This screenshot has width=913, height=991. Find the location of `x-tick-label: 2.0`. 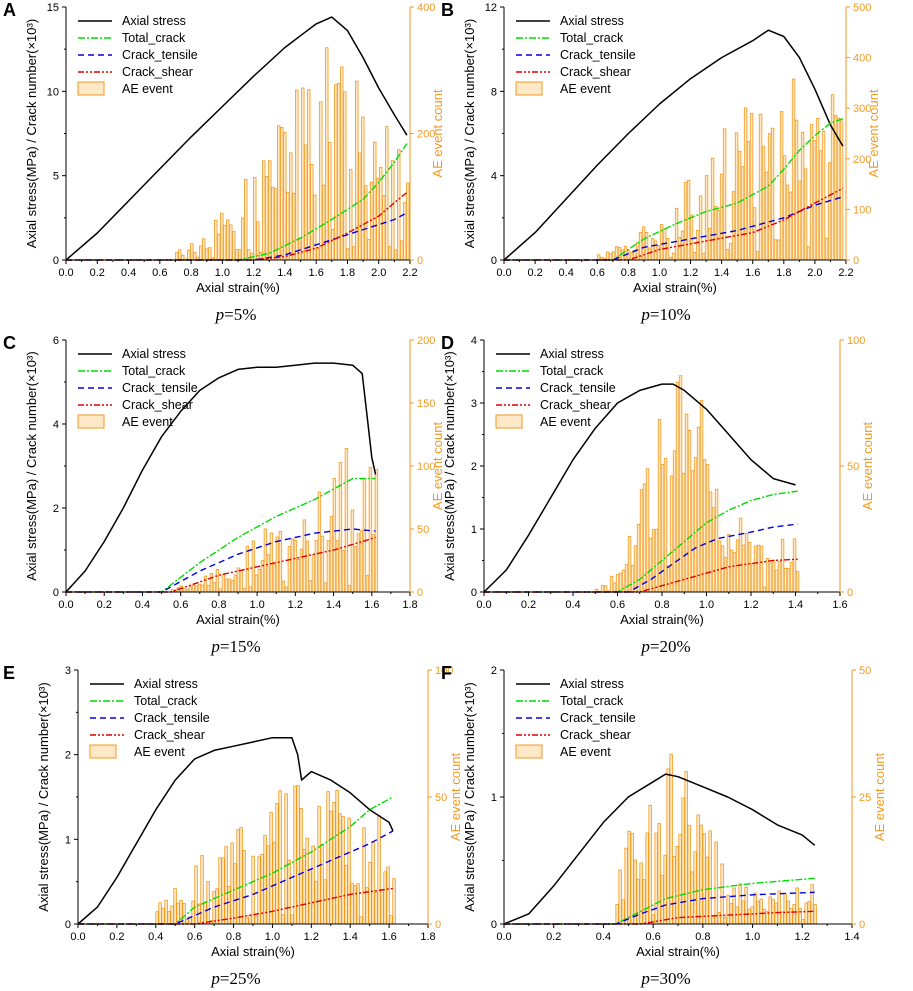

x-tick-label: 2.0 is located at coordinates (378, 273).